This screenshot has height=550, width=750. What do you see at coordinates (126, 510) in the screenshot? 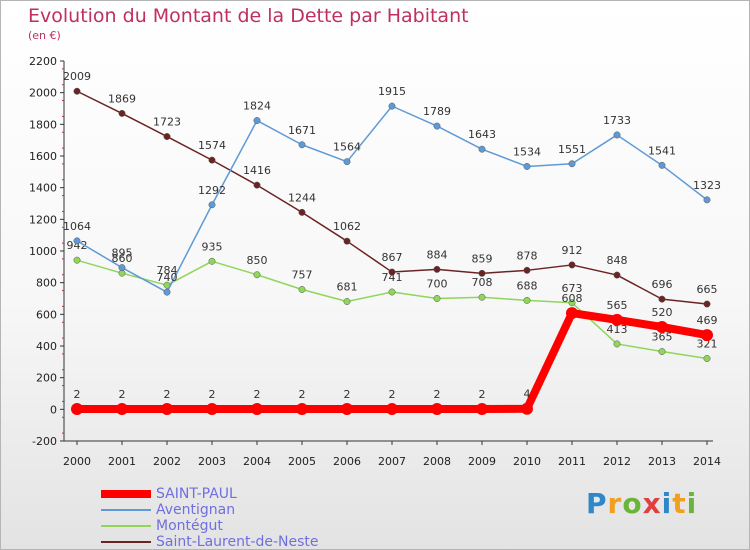
I see `legend-swatch-aventignan` at bounding box center [126, 510].